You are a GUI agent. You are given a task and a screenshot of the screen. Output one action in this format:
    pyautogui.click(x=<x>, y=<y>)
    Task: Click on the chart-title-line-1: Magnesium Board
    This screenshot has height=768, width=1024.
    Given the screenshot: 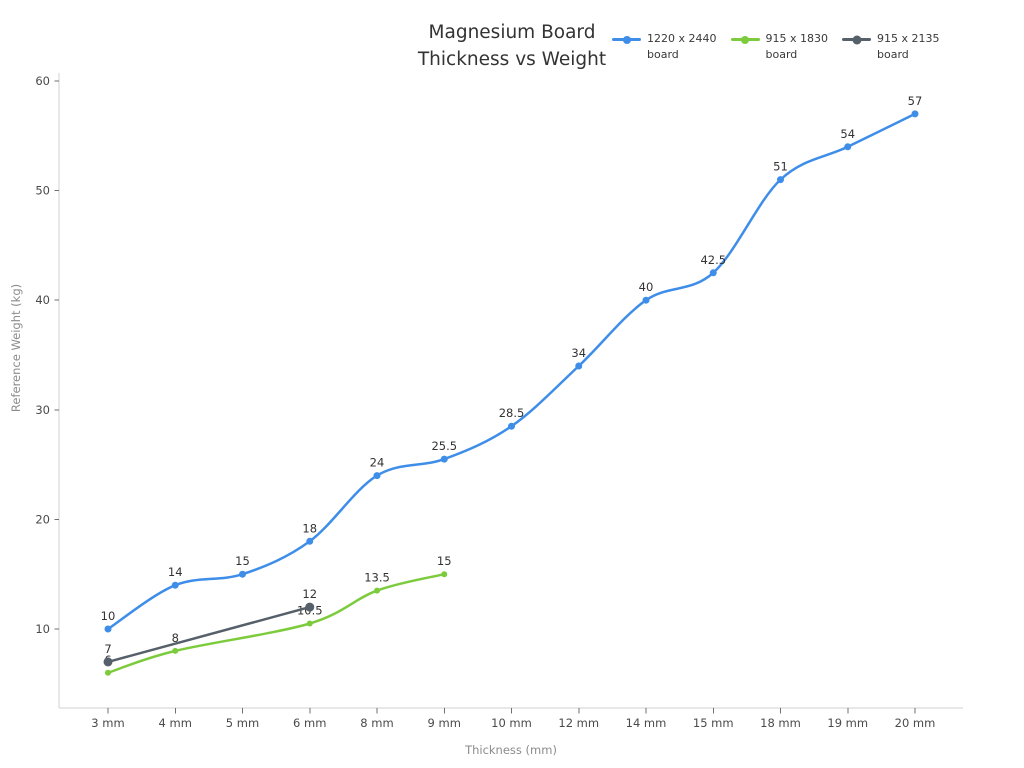 What is the action you would take?
    pyautogui.click(x=512, y=32)
    